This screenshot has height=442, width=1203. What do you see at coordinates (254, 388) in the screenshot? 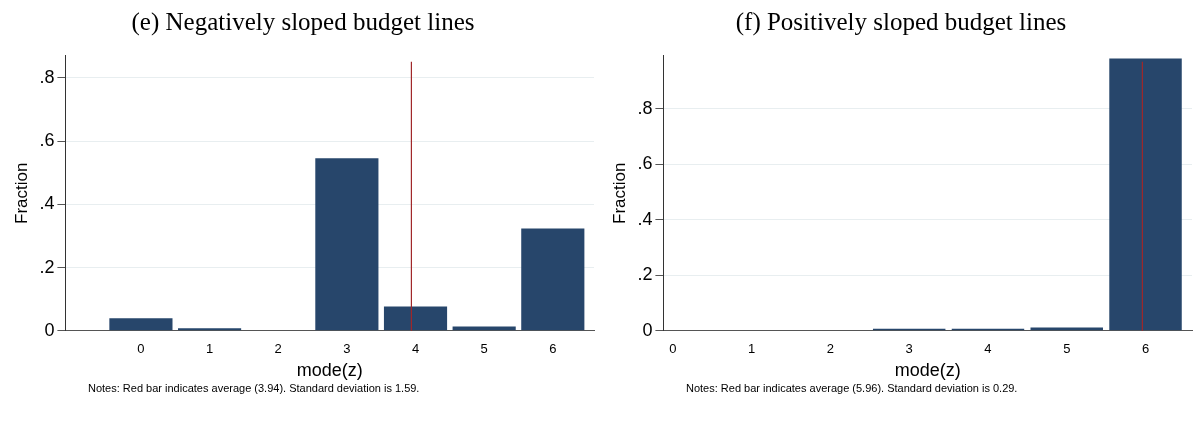
I see `text: Notes: Red bar indicates average (3.94). Standard deviation is 1.59.` at bounding box center [254, 388].